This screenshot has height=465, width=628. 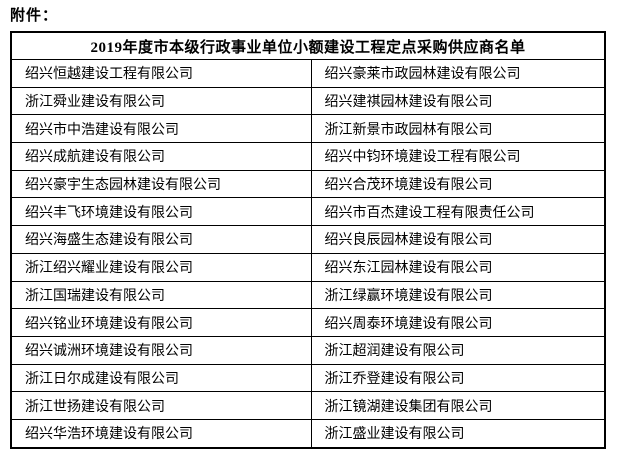 I want to click on supplier-cell: 绍兴铭业环境建设有限公司, so click(x=161, y=322).